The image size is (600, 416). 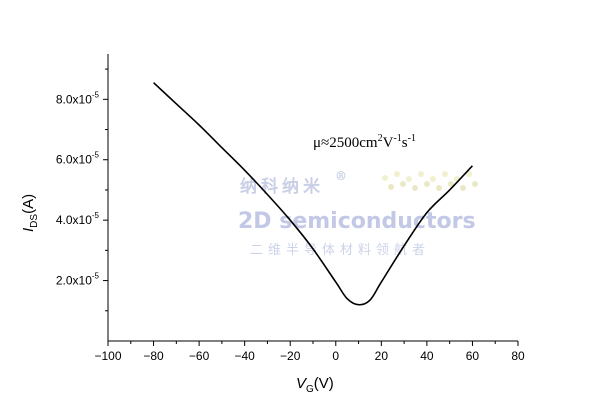 I want to click on x-tick-label: 80, so click(x=518, y=356).